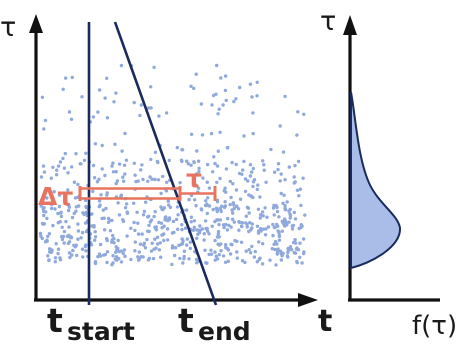 This screenshot has height=353, width=467. Describe the element at coordinates (308, 300) in the screenshot. I see `left-x-axis-arrow` at that location.